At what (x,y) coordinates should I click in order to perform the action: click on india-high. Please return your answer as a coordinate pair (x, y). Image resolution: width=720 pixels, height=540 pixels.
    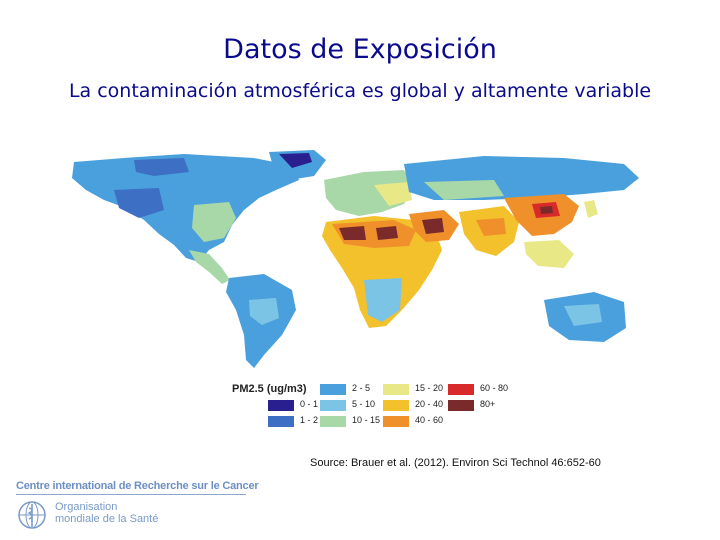
    Looking at the image, I should click on (491, 227).